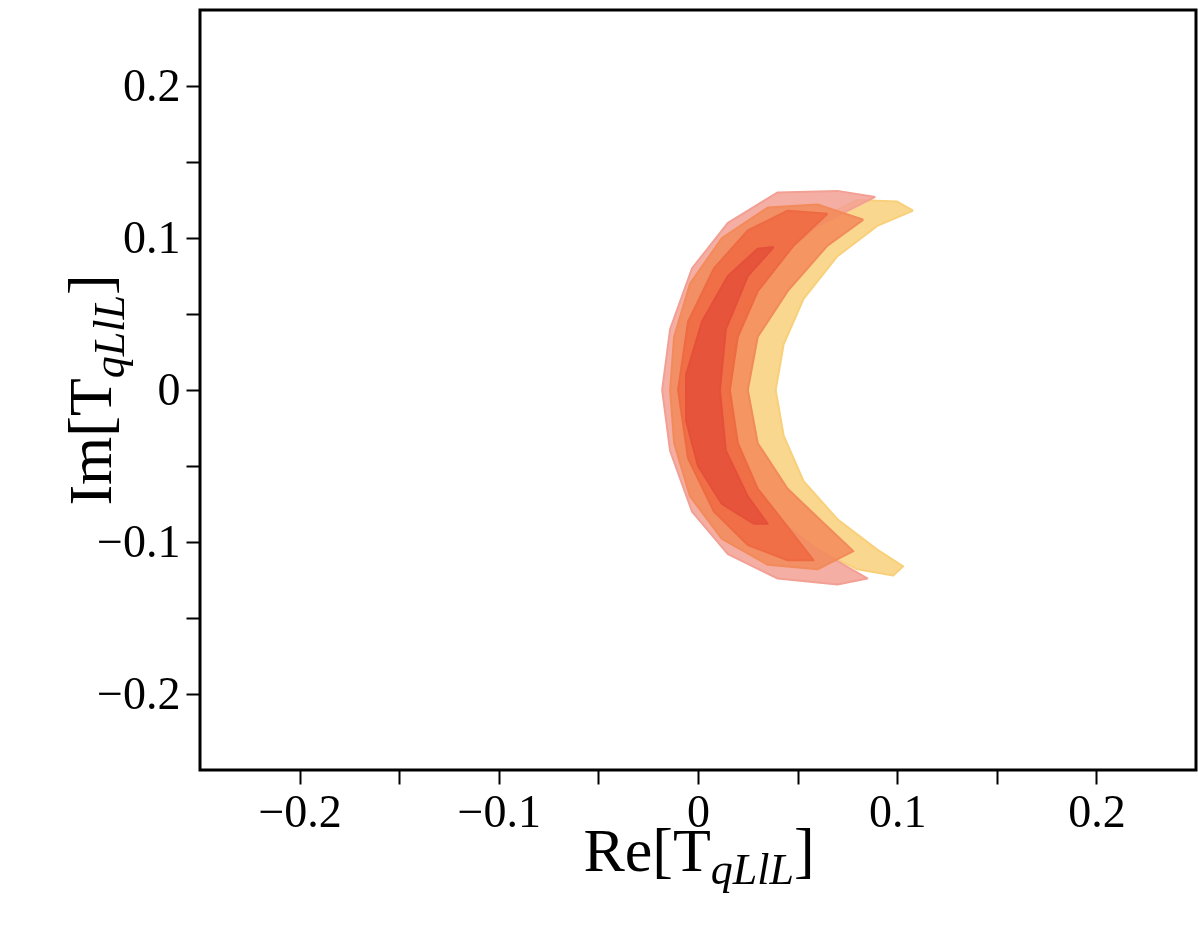 This screenshot has height=937, width=1198. Describe the element at coordinates (169, 389) in the screenshot. I see `y-tick-label: 0` at that location.